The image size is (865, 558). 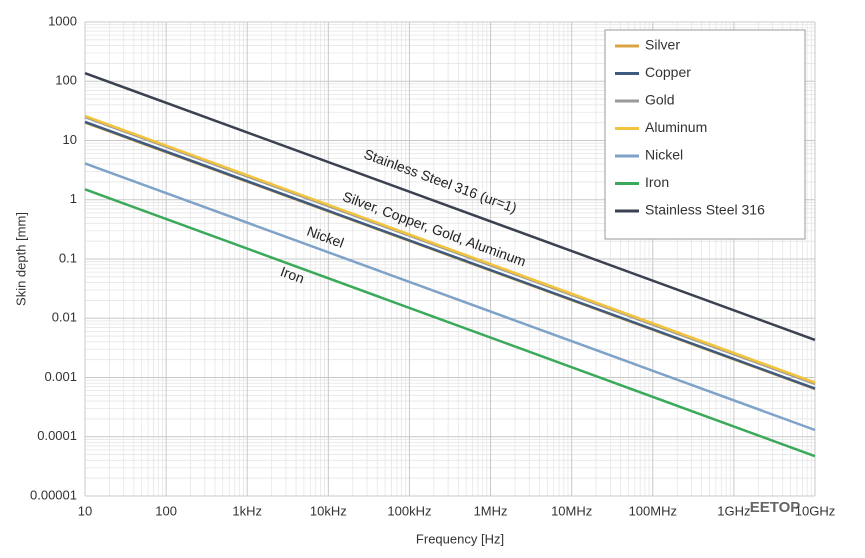 What do you see at coordinates (491, 510) in the screenshot?
I see `x-tick-label: 1MHz` at bounding box center [491, 510].